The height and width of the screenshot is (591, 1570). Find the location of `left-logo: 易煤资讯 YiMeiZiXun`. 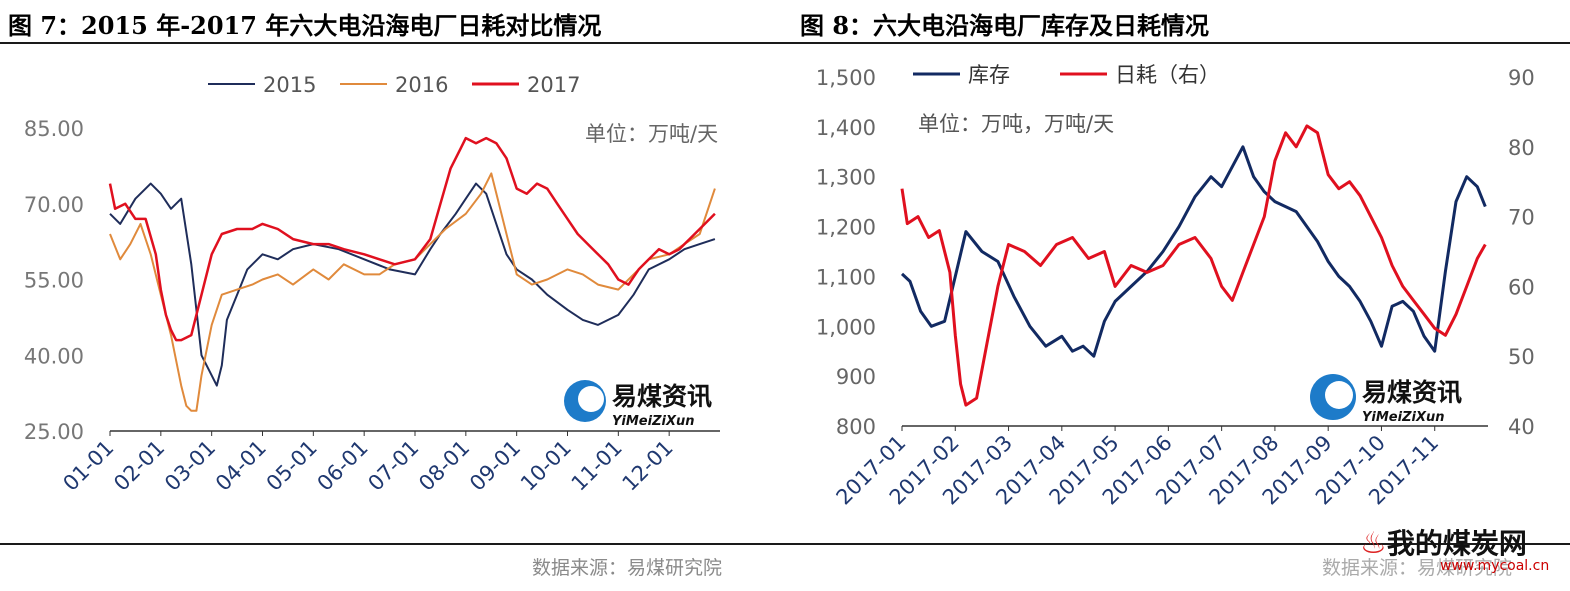

left-logo: 易煤资讯 YiMeiZiXun is located at coordinates (638, 404).